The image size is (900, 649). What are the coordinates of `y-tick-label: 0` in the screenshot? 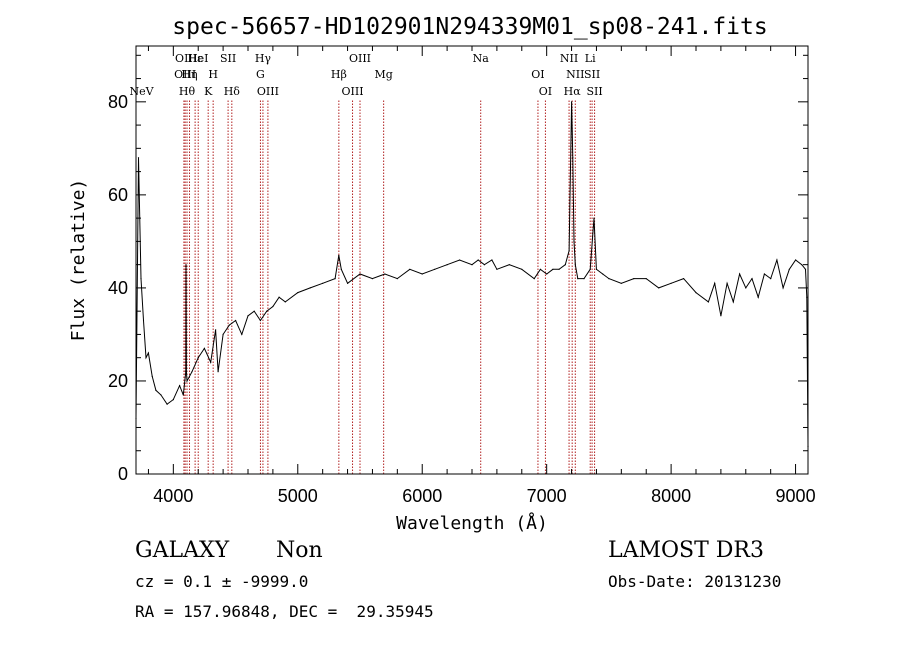 It's located at (123, 474).